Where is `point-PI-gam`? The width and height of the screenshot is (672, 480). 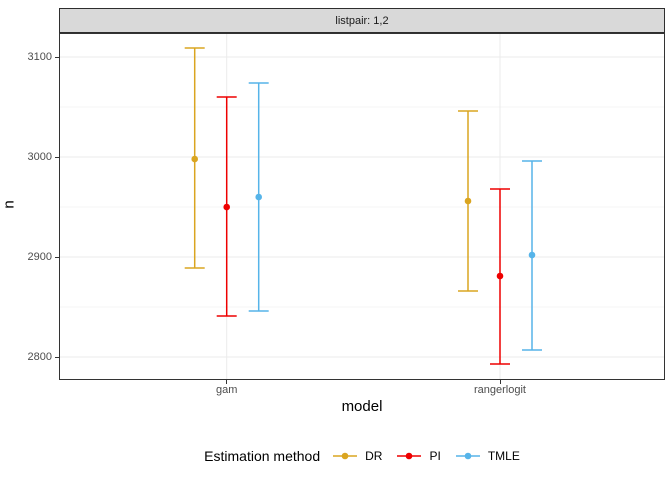 point-PI-gam is located at coordinates (226, 207).